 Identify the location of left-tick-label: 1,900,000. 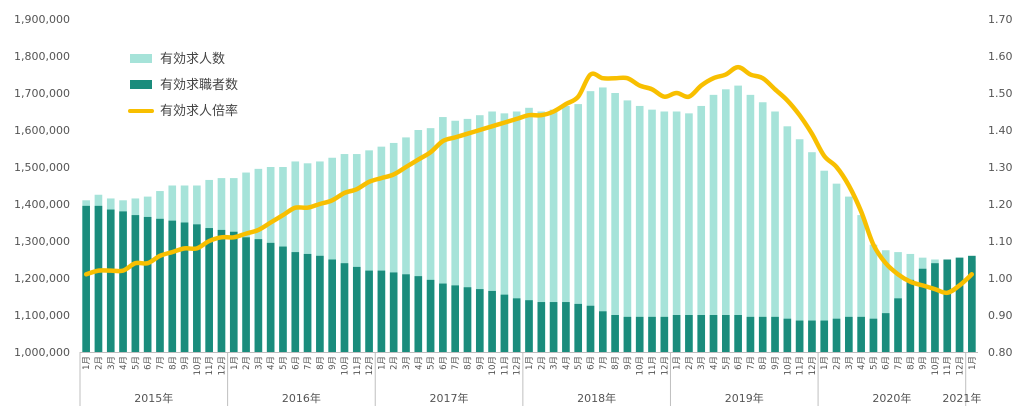
(42, 19).